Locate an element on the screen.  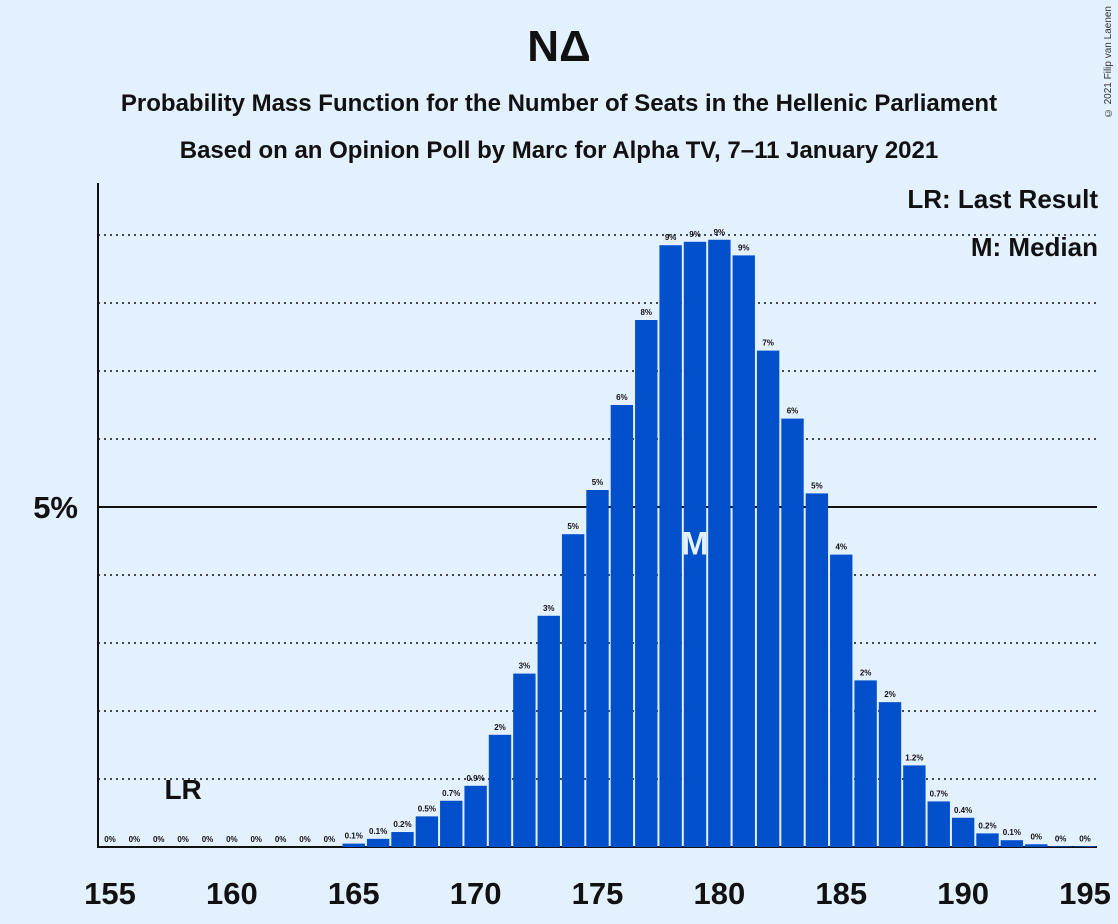
bar-label-175: 5% is located at coordinates (598, 482).